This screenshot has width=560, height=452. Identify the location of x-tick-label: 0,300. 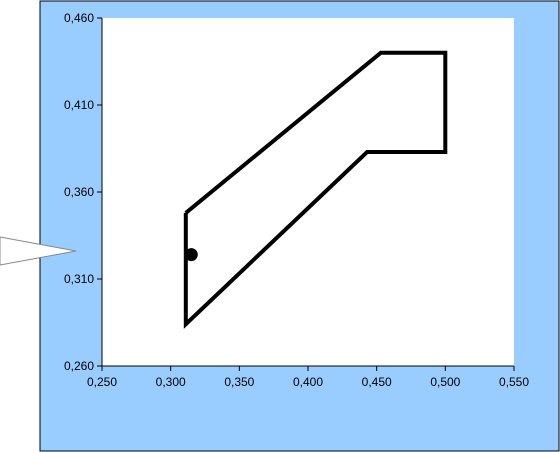
(171, 382).